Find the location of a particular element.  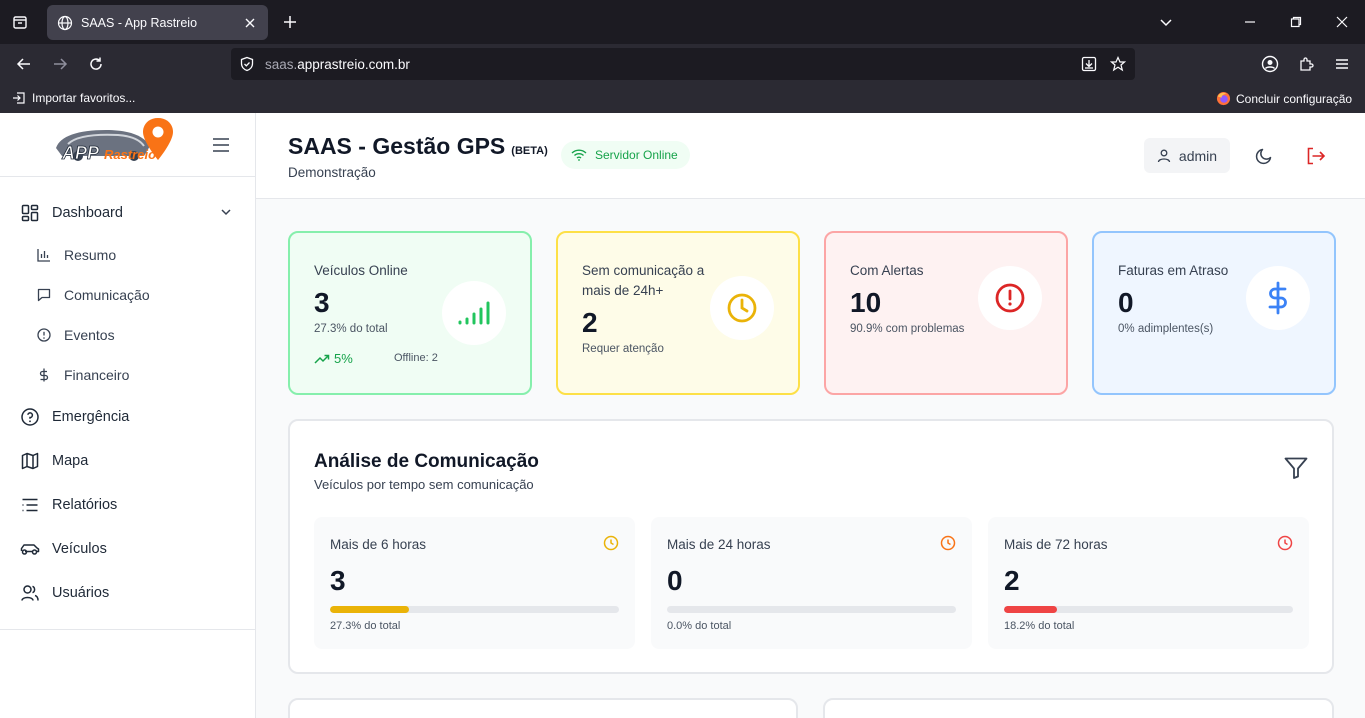

card-alerts: Com Alertas 10 90.9% com problemas is located at coordinates (946, 313).